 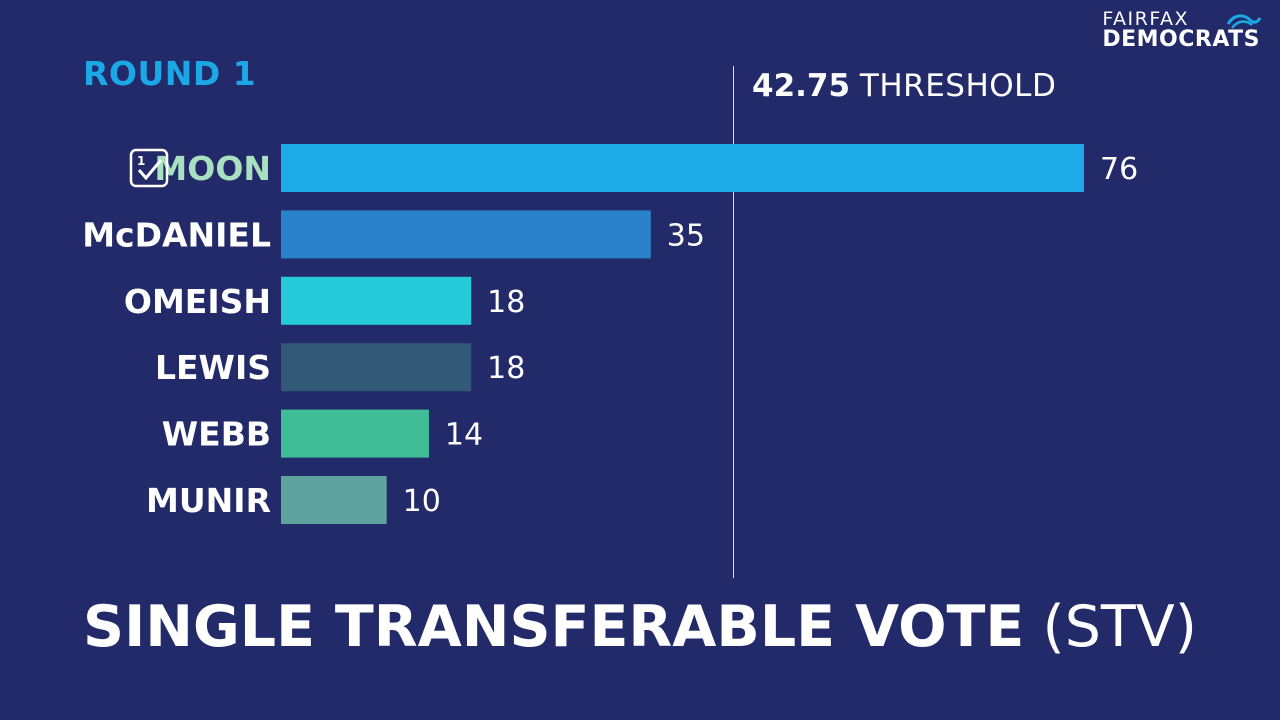 What do you see at coordinates (464, 435) in the screenshot?
I see `value-label-webb: 14` at bounding box center [464, 435].